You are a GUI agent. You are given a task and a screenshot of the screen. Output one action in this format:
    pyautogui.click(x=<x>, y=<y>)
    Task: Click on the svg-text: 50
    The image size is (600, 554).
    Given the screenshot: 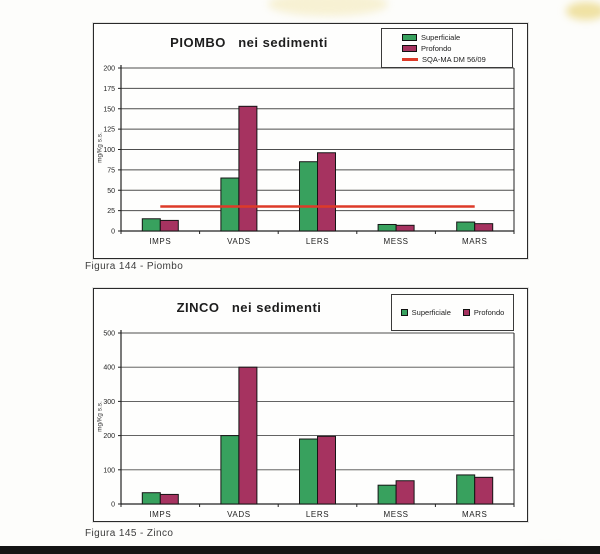 What is the action you would take?
    pyautogui.click(x=111, y=191)
    